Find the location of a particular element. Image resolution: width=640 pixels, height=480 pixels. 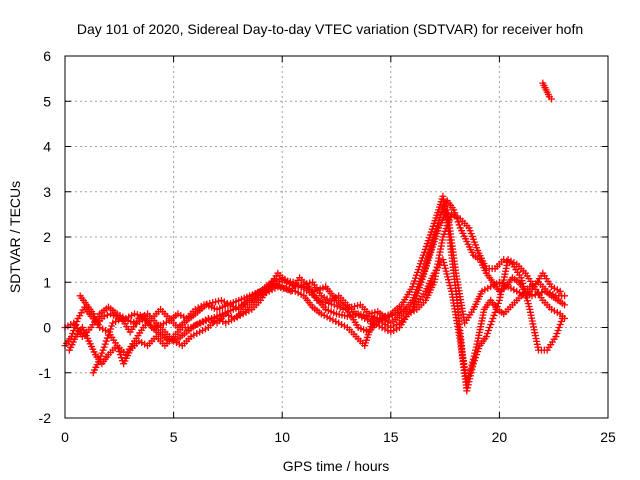

data-point-track-b is located at coordinates (565, 296).